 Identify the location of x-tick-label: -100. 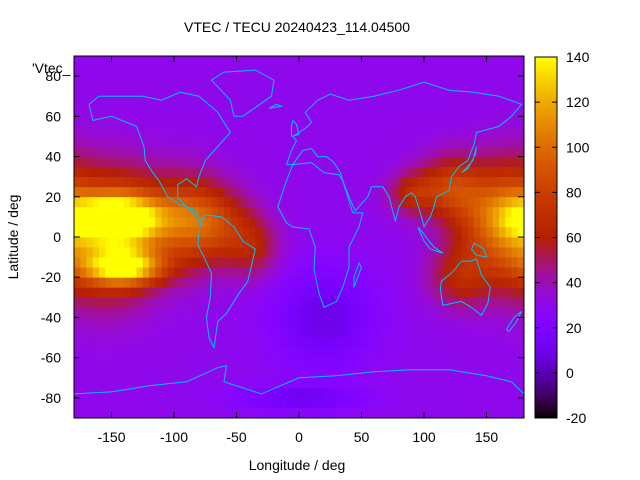
(174, 437).